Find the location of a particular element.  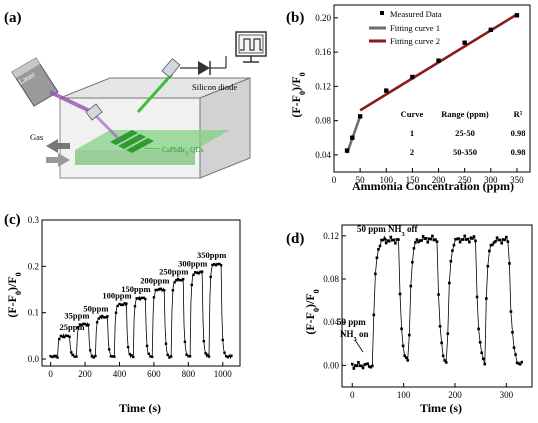

d-ytick-label: 0.08 is located at coordinates (331, 279).